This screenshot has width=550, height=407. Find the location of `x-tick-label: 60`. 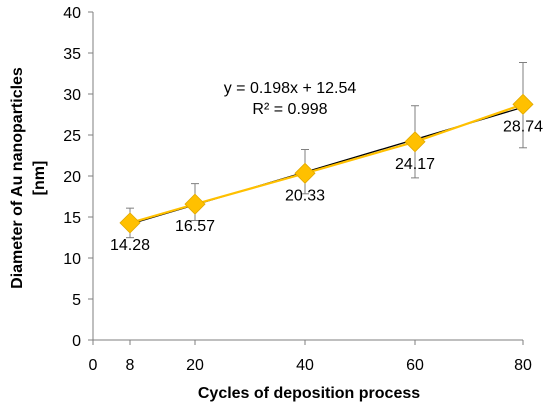

x-tick-label: 60 is located at coordinates (415, 365).